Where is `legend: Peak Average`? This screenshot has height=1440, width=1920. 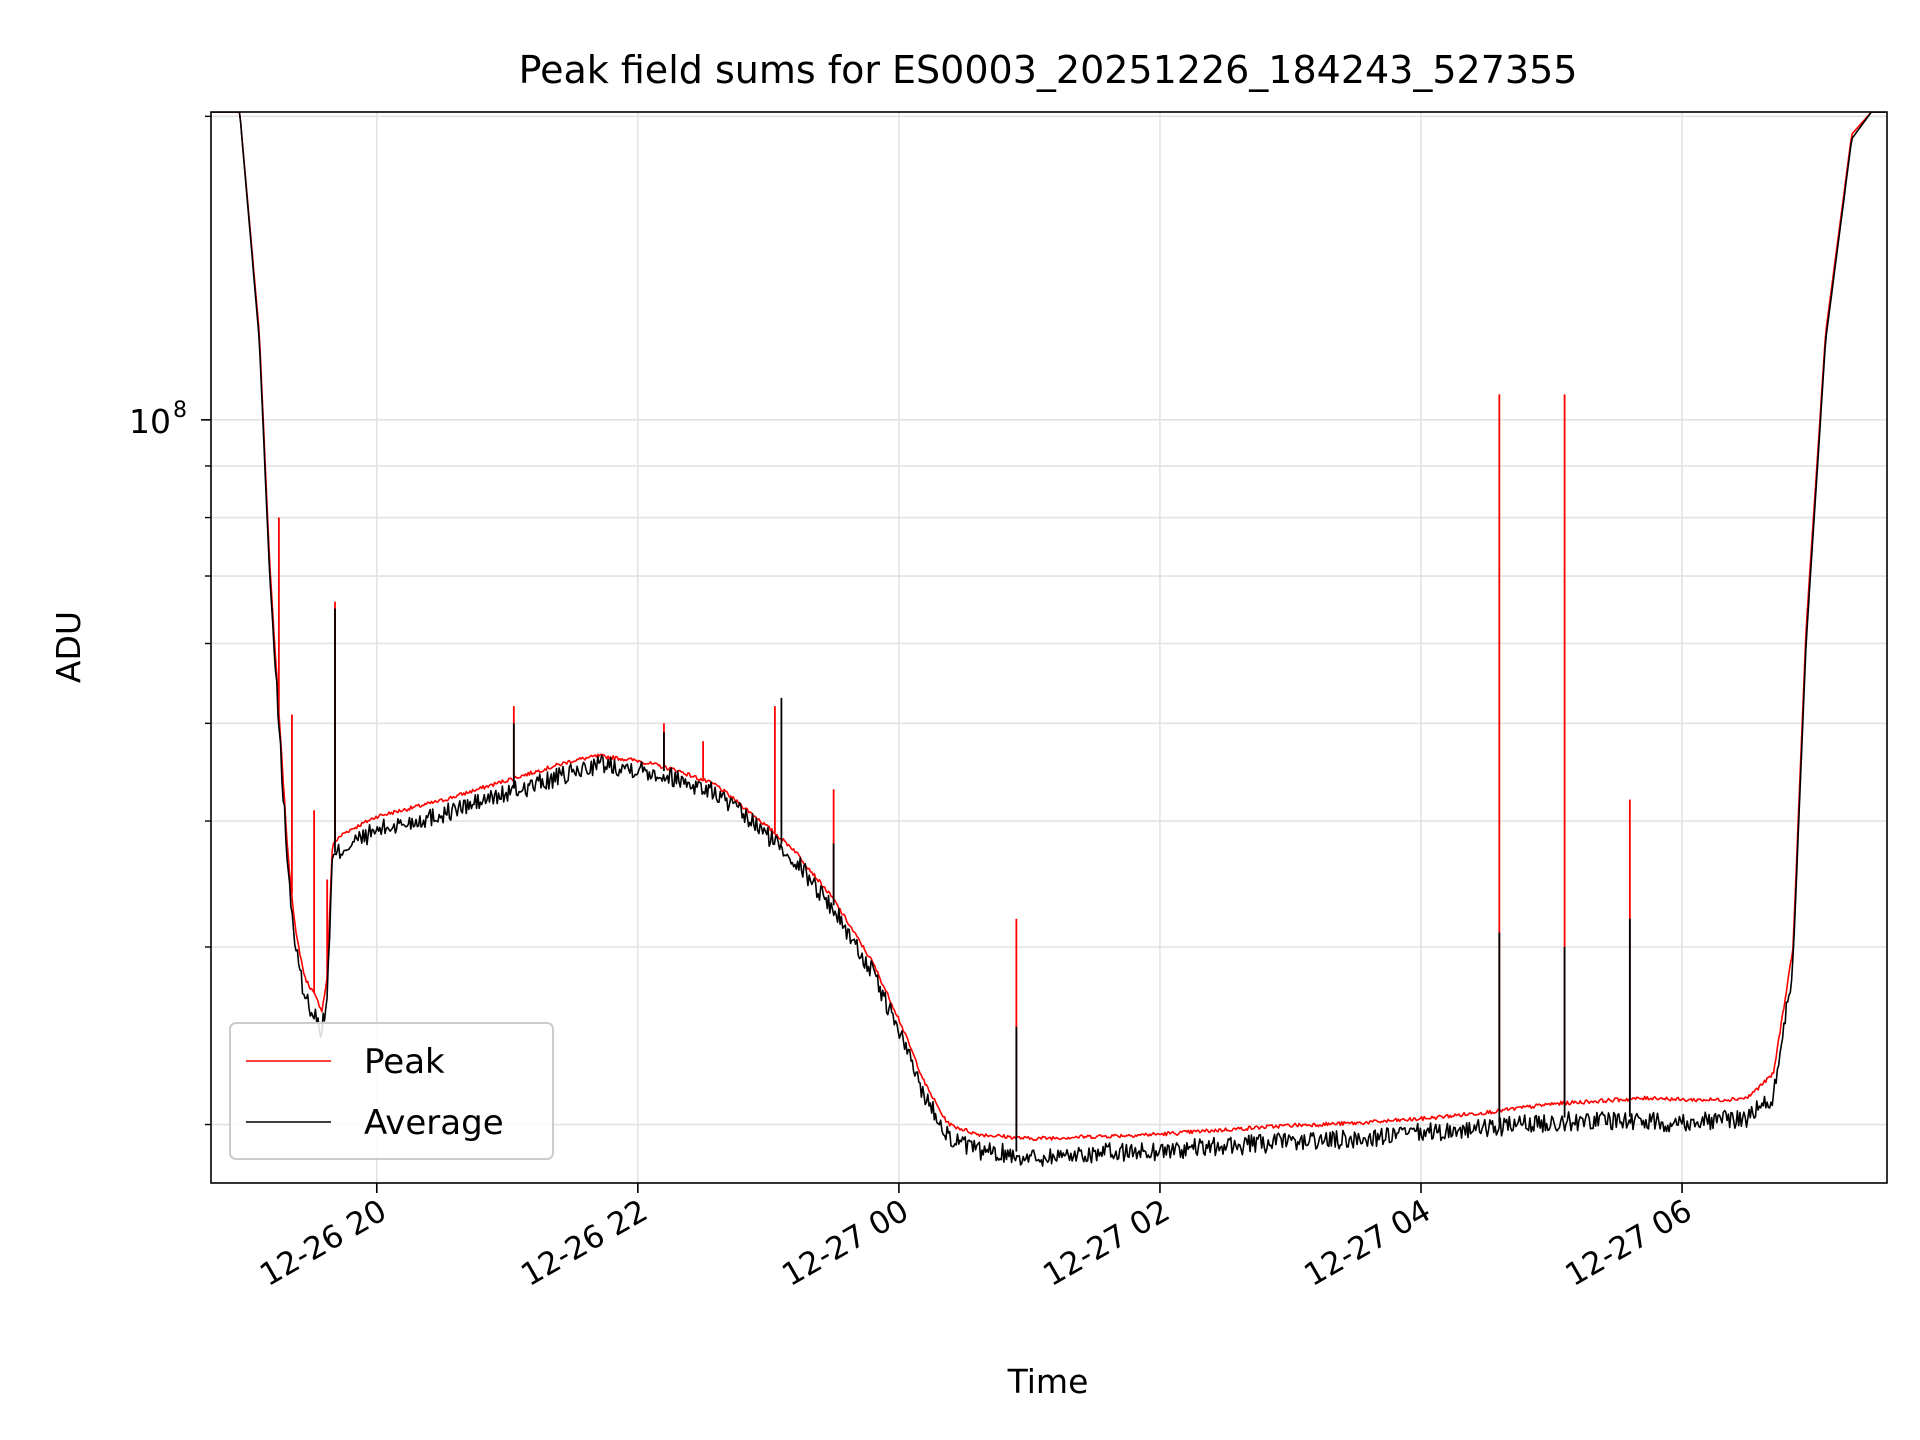
legend: Peak Average is located at coordinates (391, 1091).